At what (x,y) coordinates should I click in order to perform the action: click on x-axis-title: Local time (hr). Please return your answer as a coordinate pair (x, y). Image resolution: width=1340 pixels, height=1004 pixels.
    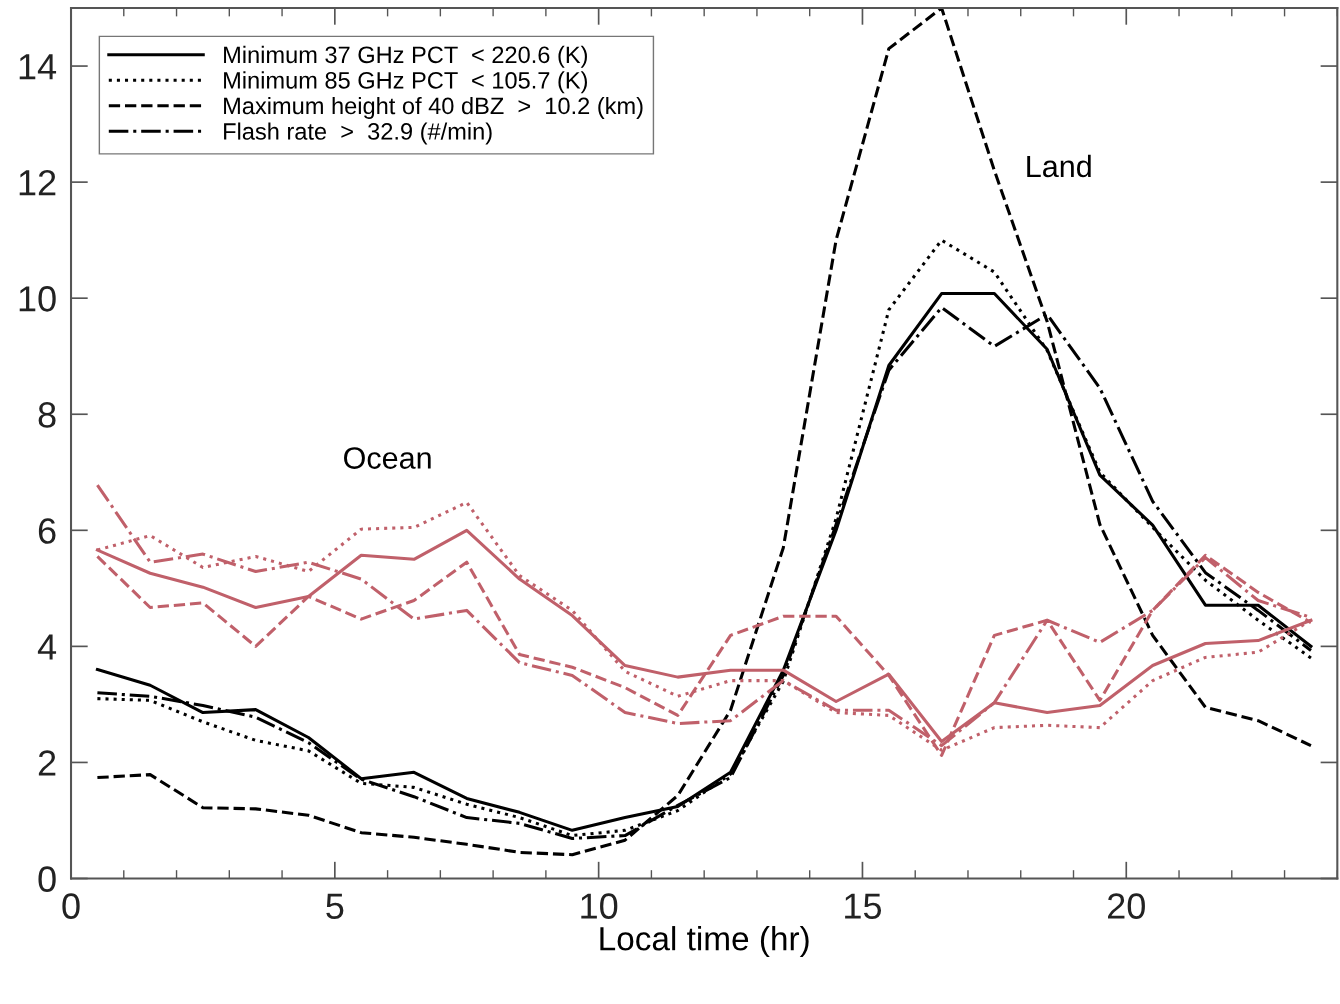
    Looking at the image, I should click on (704, 942).